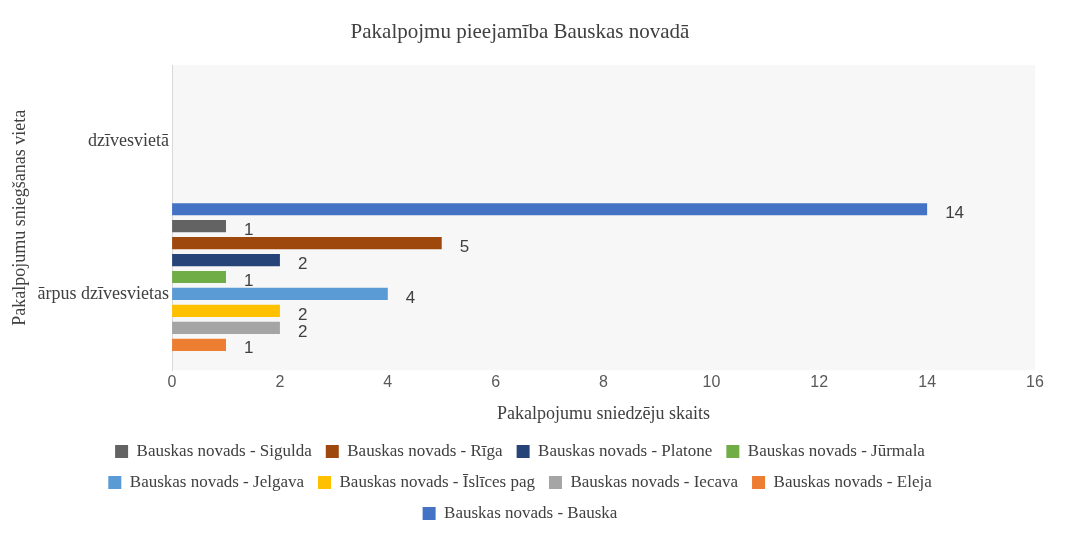 The height and width of the screenshot is (542, 1075). Describe the element at coordinates (280, 382) in the screenshot. I see `x-tick-label: 2` at that location.